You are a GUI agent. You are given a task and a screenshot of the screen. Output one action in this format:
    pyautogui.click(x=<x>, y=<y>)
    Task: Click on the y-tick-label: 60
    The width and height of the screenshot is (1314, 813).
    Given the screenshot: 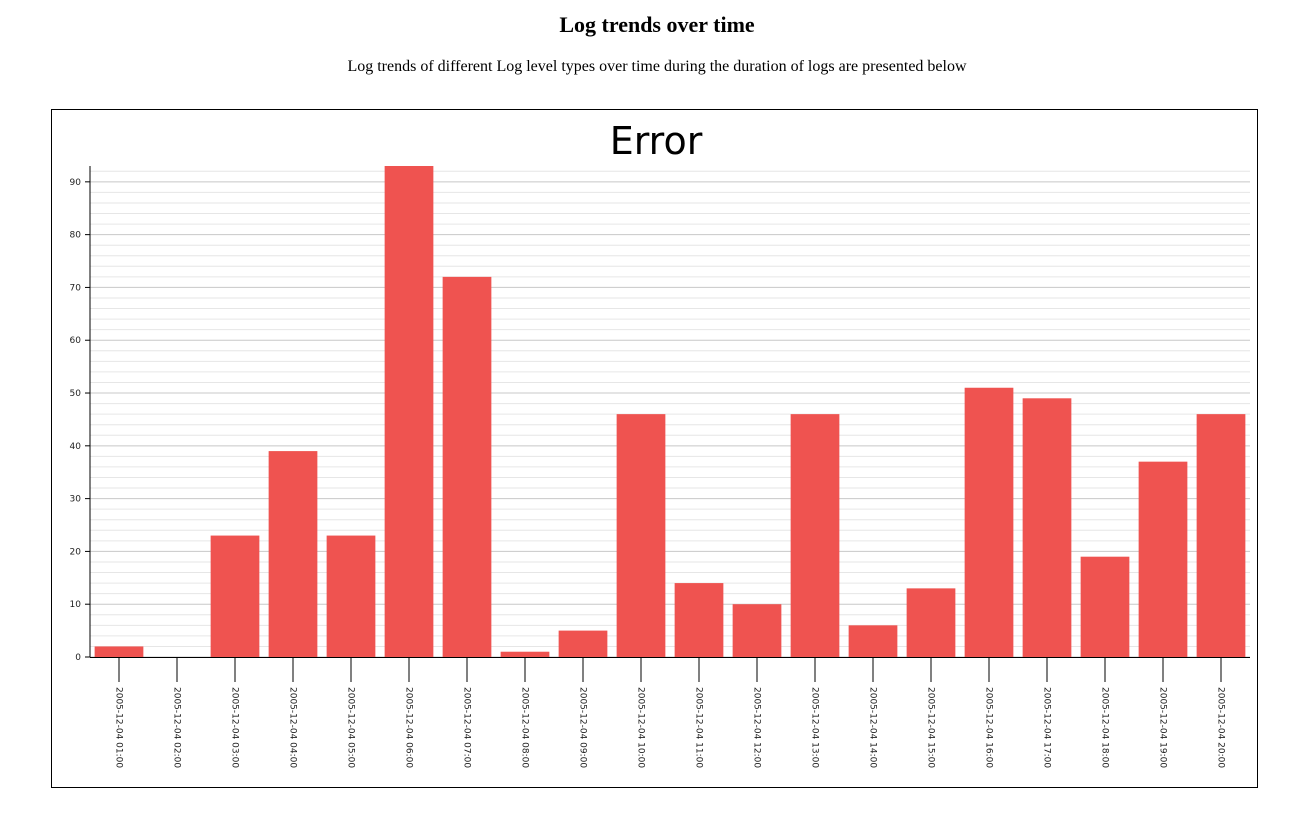 What is the action you would take?
    pyautogui.click(x=76, y=341)
    